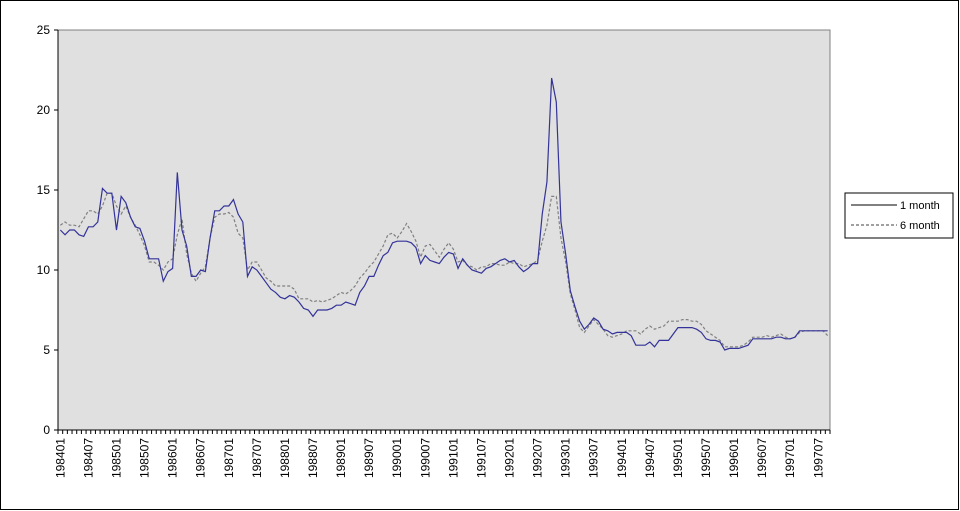  I want to click on x-tick-label: 199001, so click(397, 458).